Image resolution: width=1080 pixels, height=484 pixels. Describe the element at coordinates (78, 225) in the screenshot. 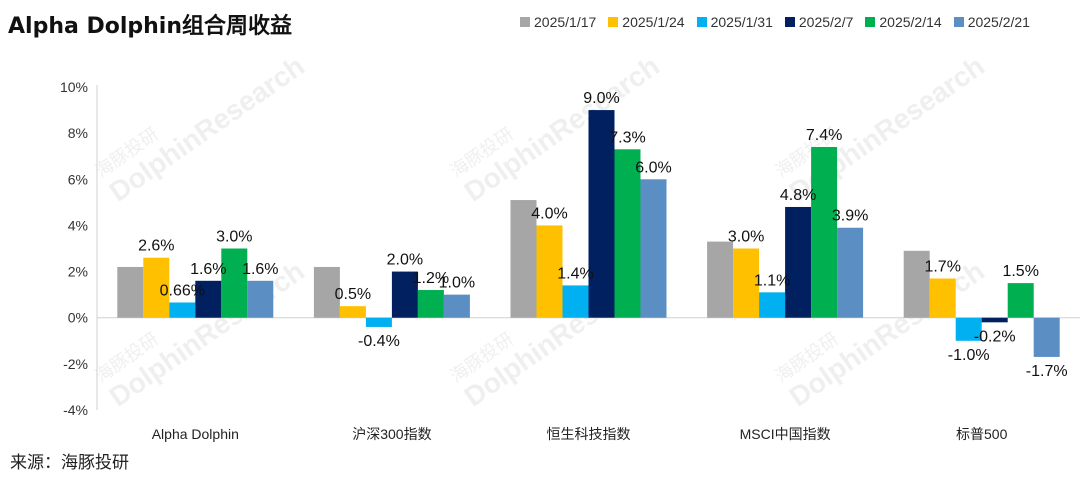

I see `y-tick-label: 4%` at that location.